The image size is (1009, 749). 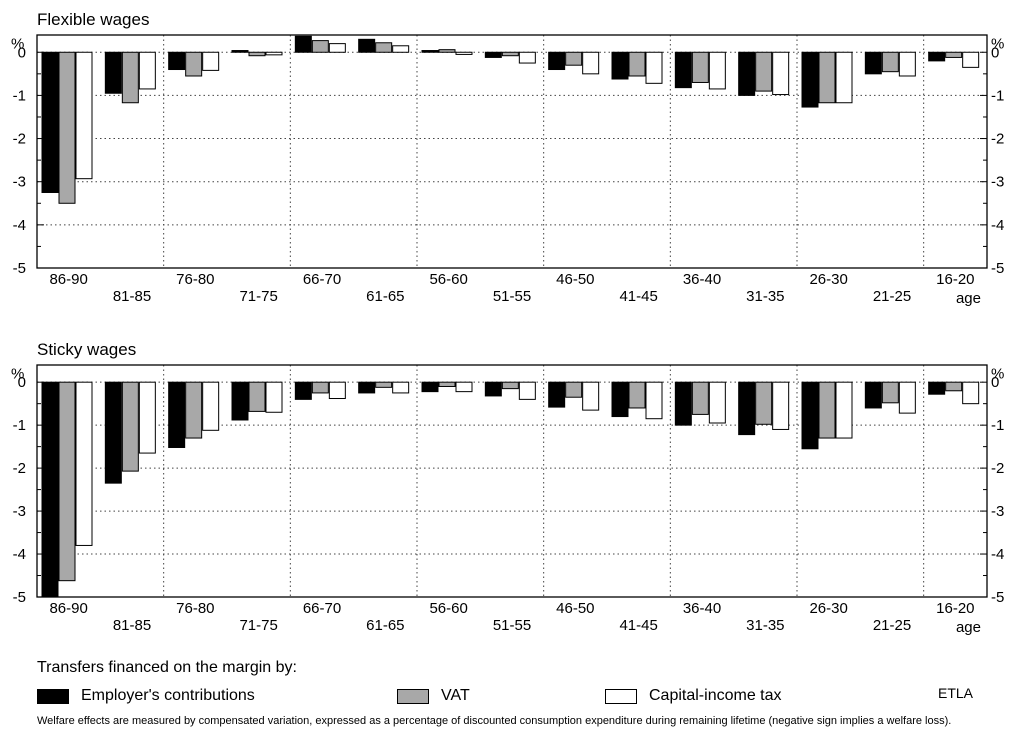 I want to click on y-tick-label-left: -1, so click(x=19, y=425).